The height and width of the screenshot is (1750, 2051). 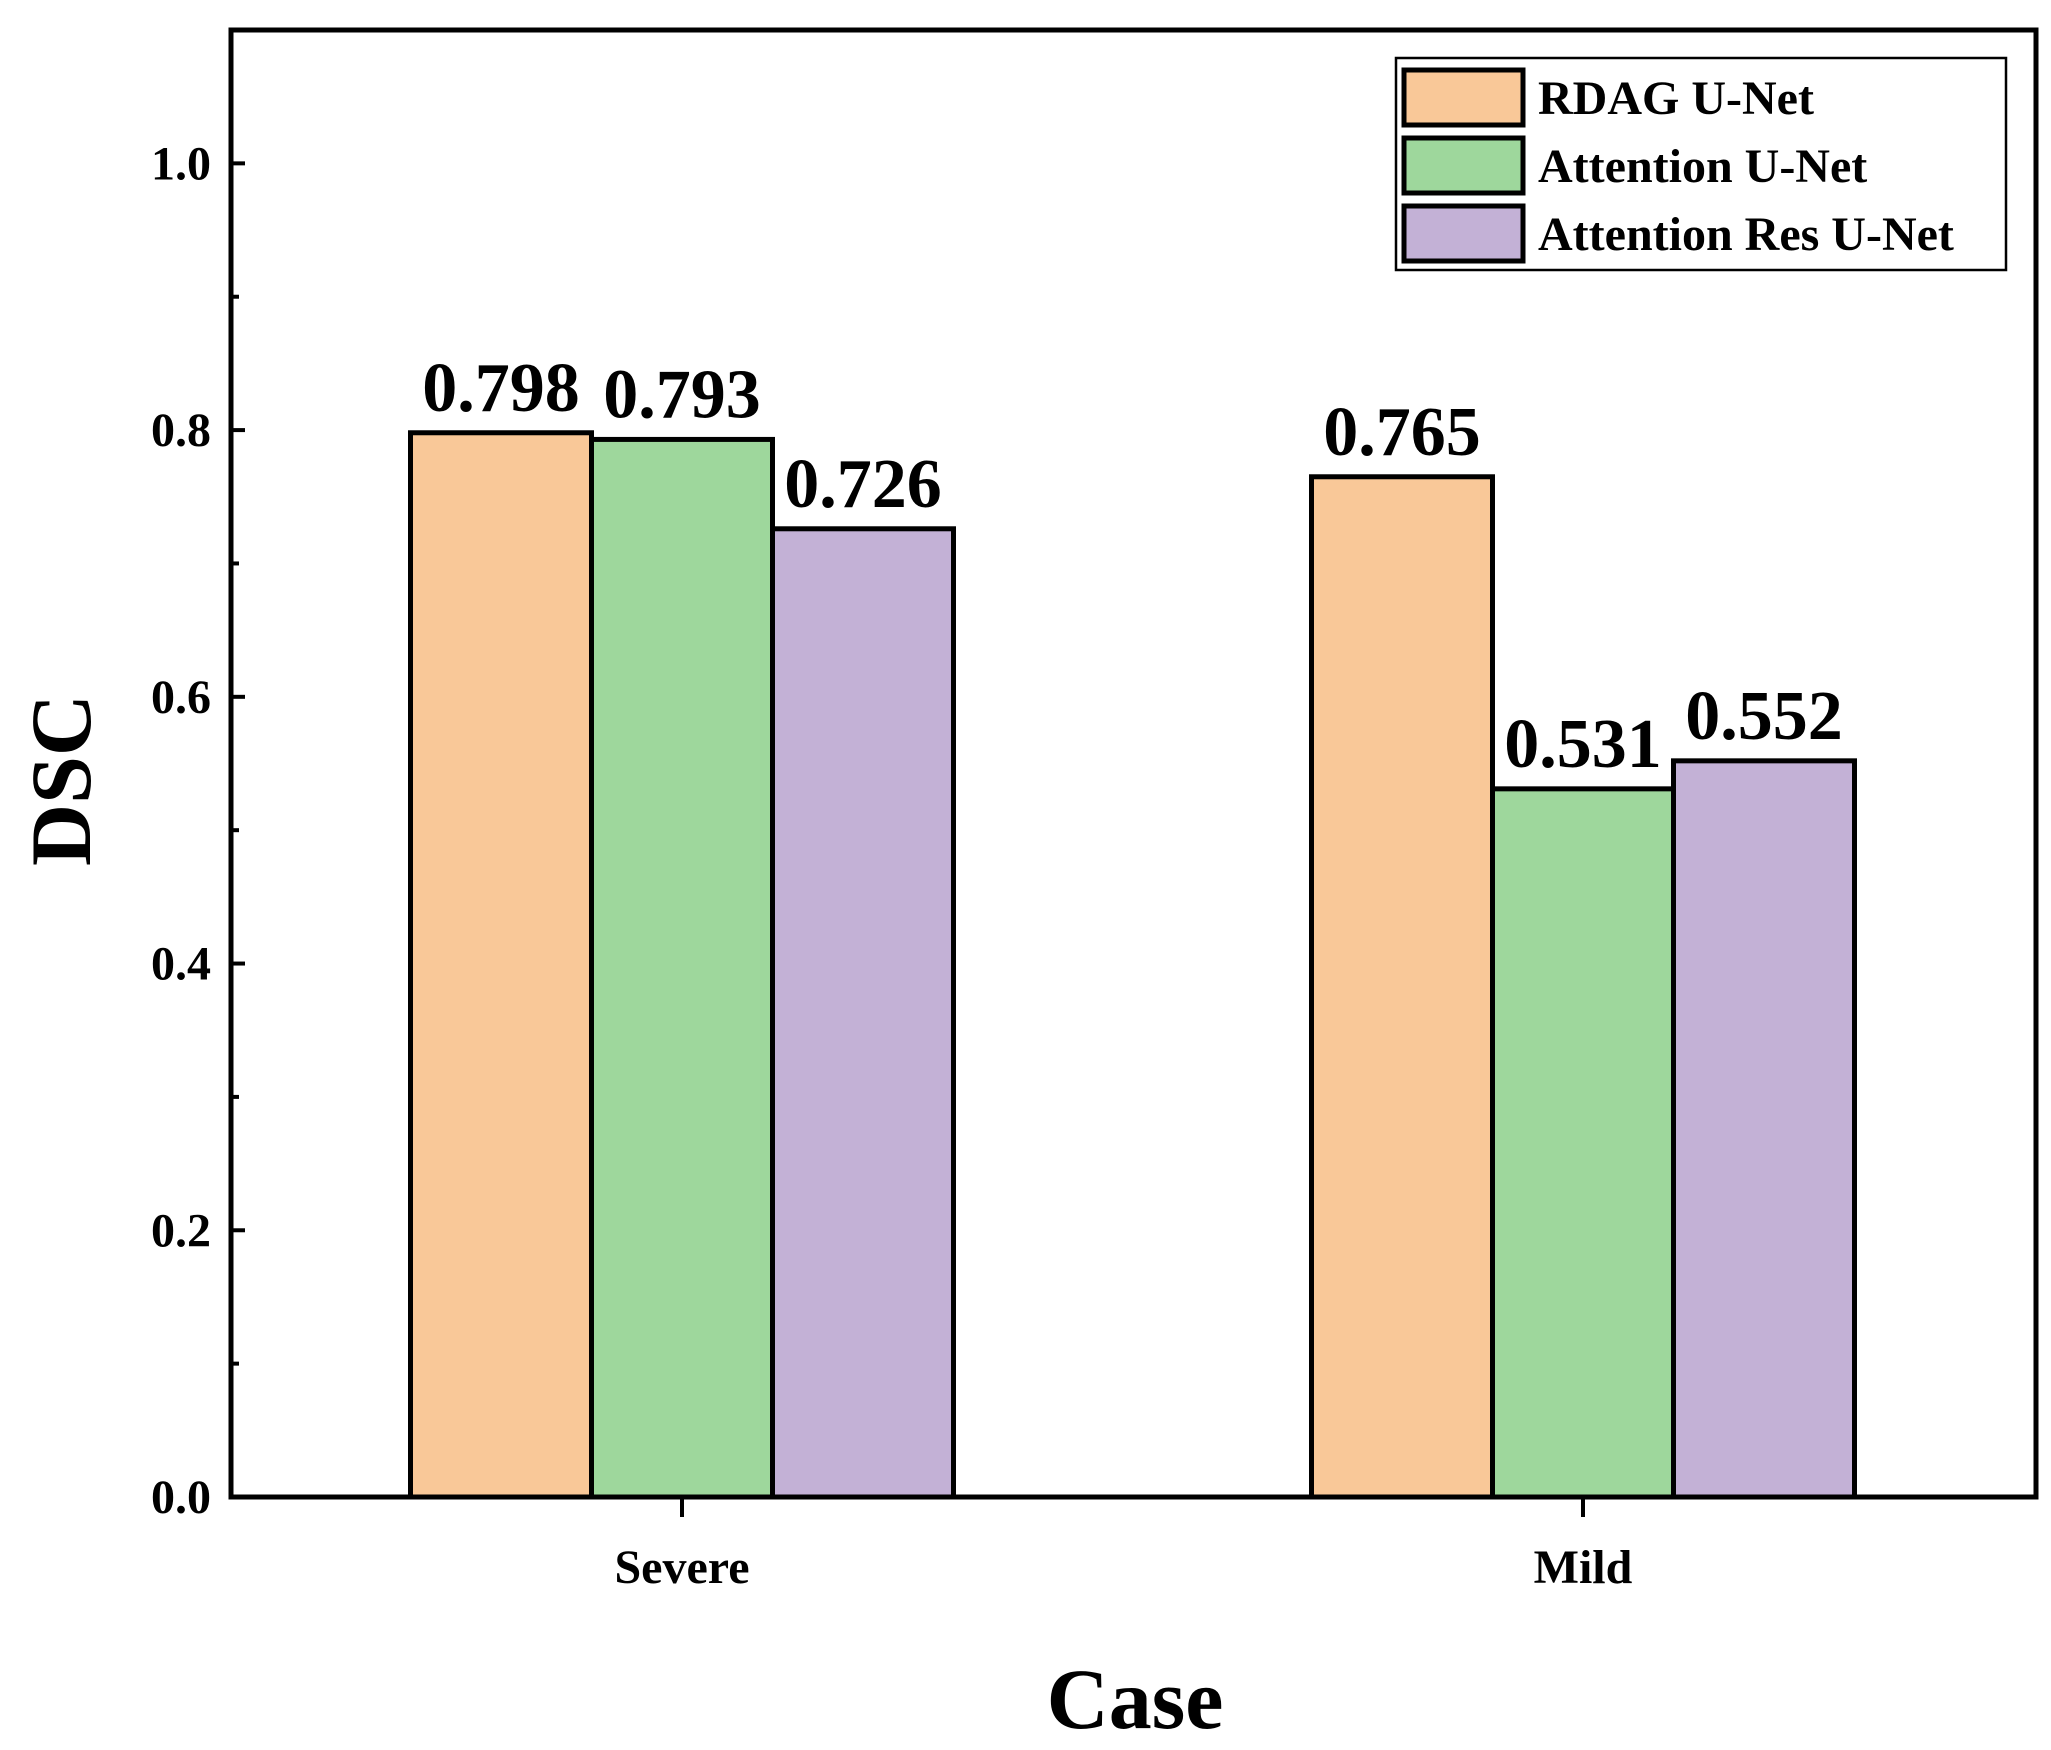 I want to click on data-label-severe-2: 0.726, so click(x=863, y=484).